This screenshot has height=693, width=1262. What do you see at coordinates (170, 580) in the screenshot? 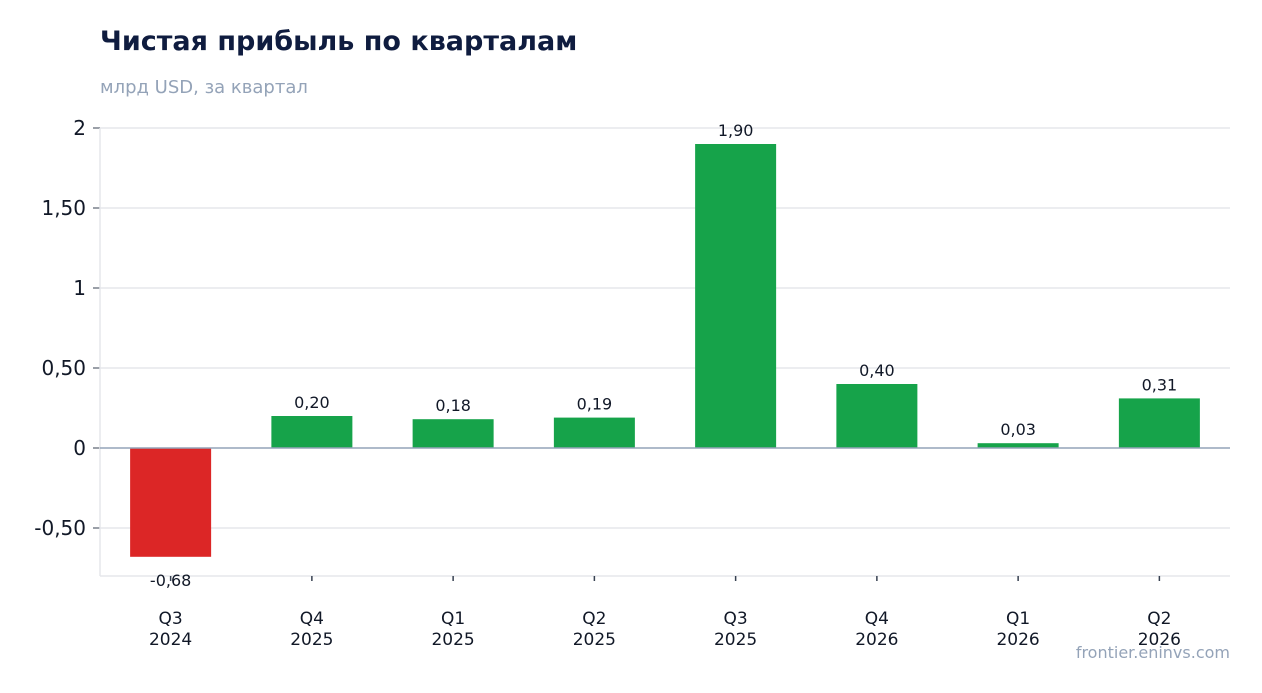
I see `data-label: -0,68` at bounding box center [170, 580].